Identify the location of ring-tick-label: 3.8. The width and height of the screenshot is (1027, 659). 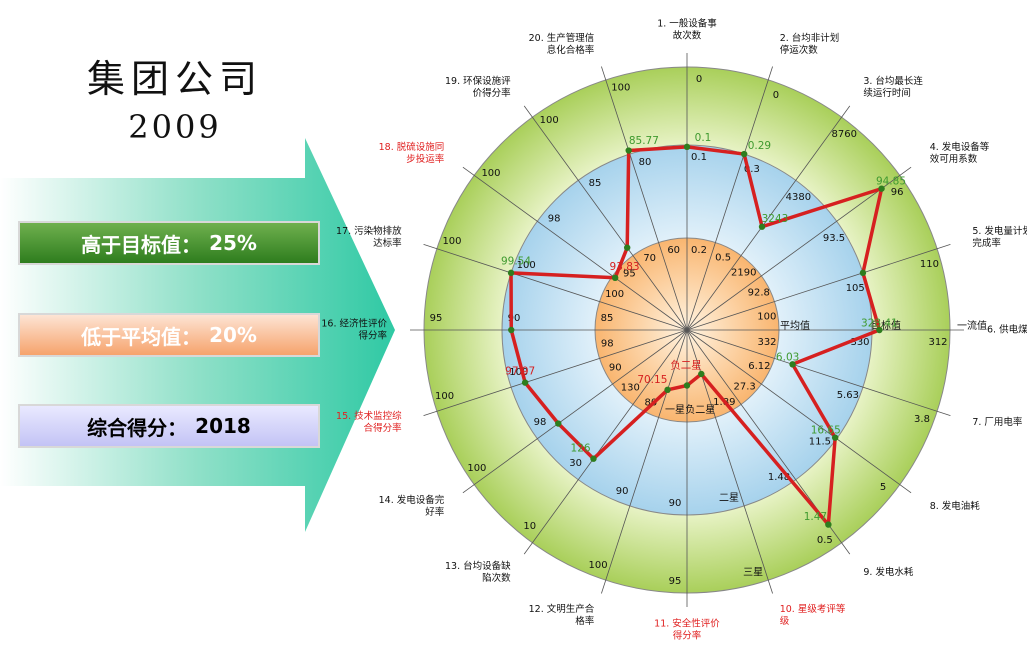
(922, 419).